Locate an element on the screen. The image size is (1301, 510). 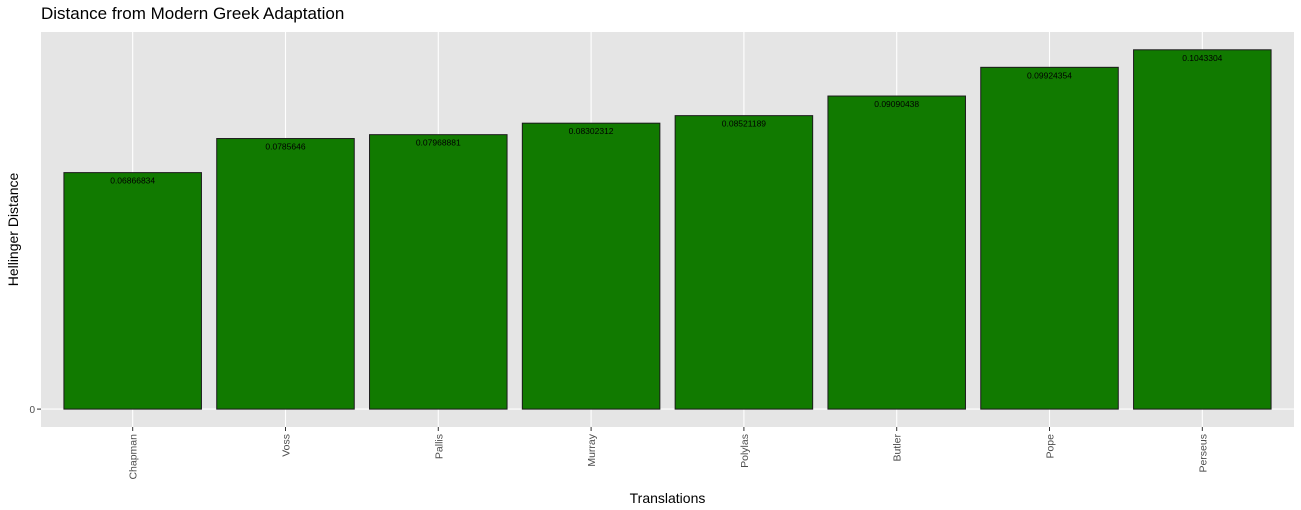
bar-voss is located at coordinates (285, 274).